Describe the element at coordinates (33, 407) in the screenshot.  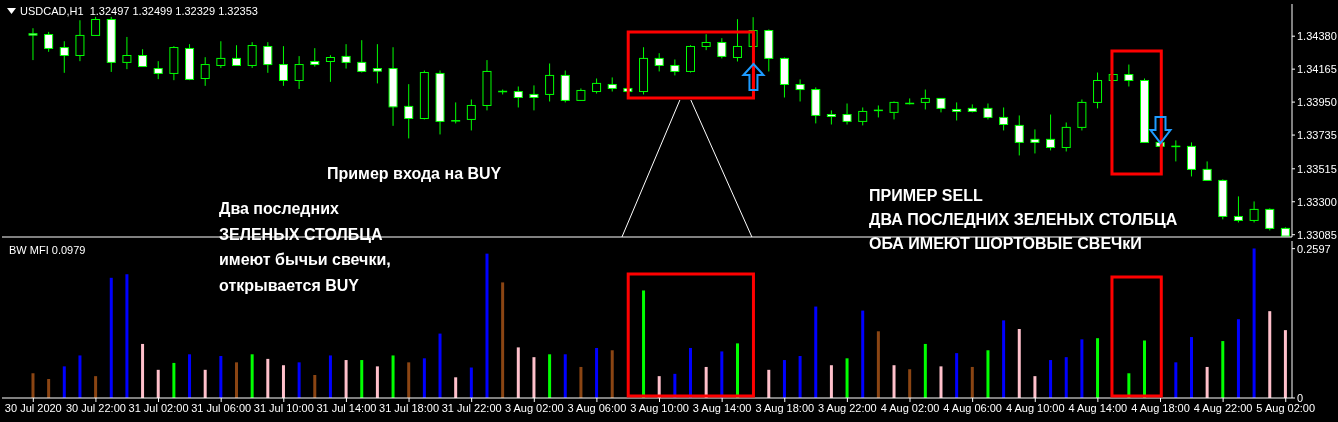
I see `x-tick-label: 30 Jul 2020` at that location.